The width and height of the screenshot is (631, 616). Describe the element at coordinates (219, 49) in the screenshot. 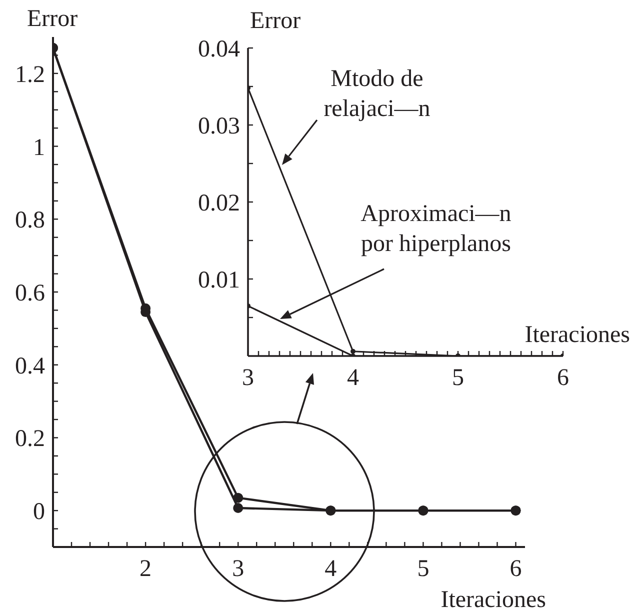

I see `y-tick-label: 0.04` at that location.